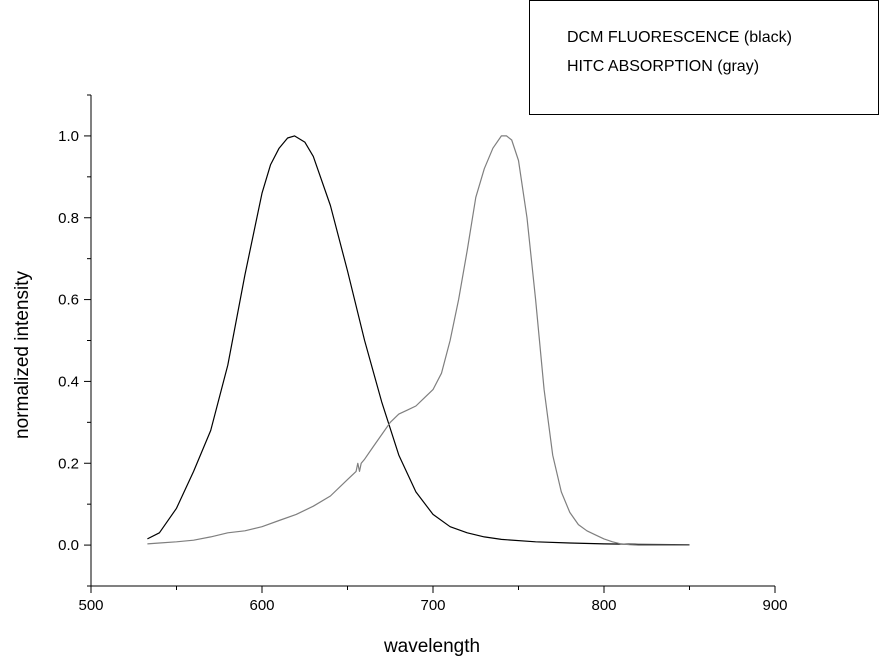 This screenshot has width=880, height=659. What do you see at coordinates (68, 136) in the screenshot?
I see `y-tick-label: 1.0` at bounding box center [68, 136].